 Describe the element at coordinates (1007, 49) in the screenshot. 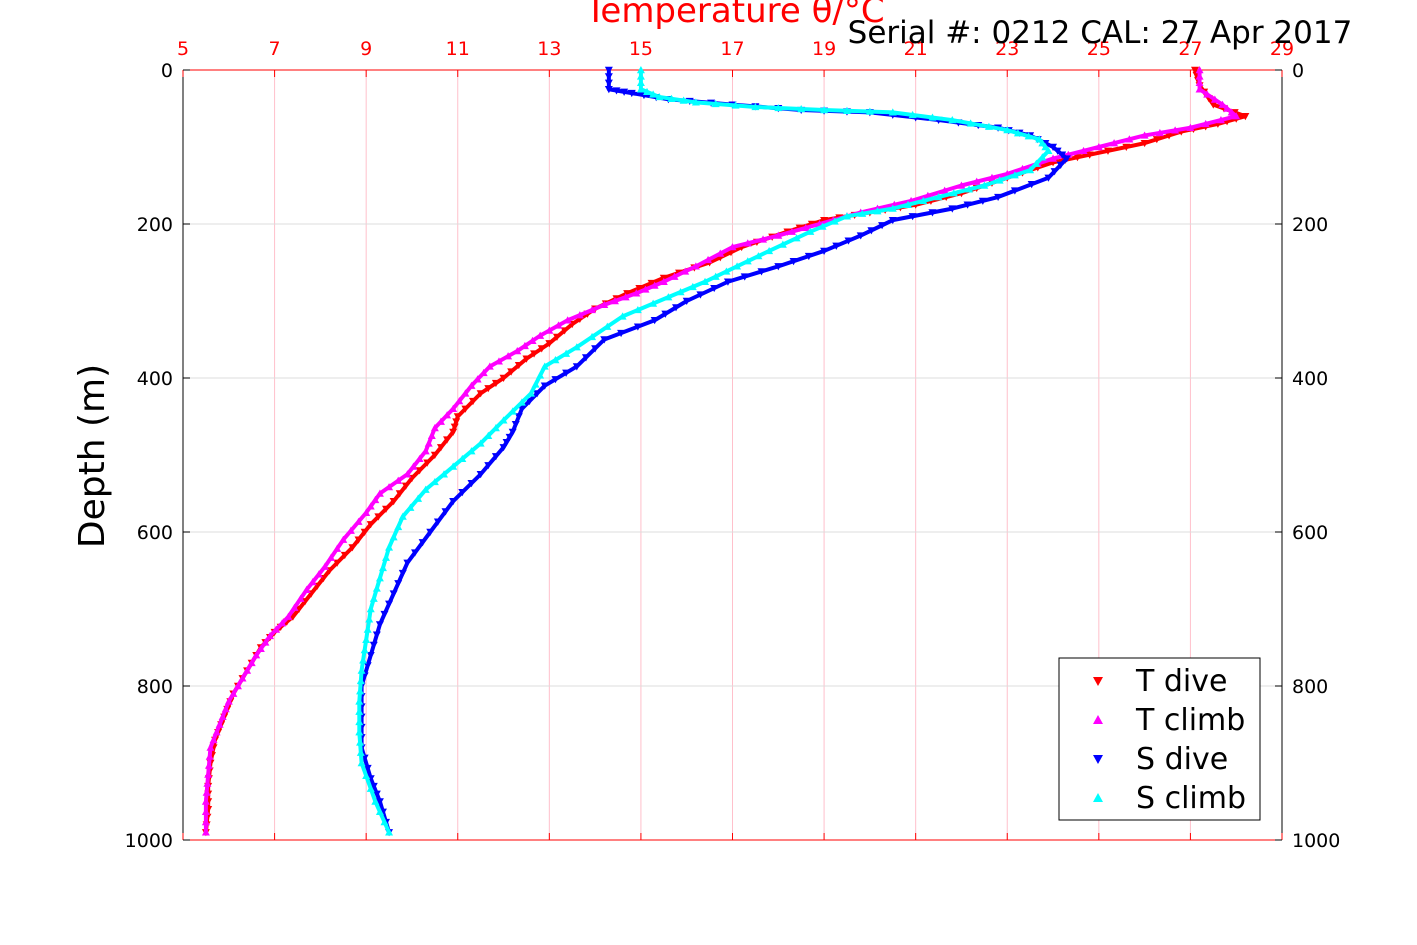

I see `x-tick-label: 23` at that location.